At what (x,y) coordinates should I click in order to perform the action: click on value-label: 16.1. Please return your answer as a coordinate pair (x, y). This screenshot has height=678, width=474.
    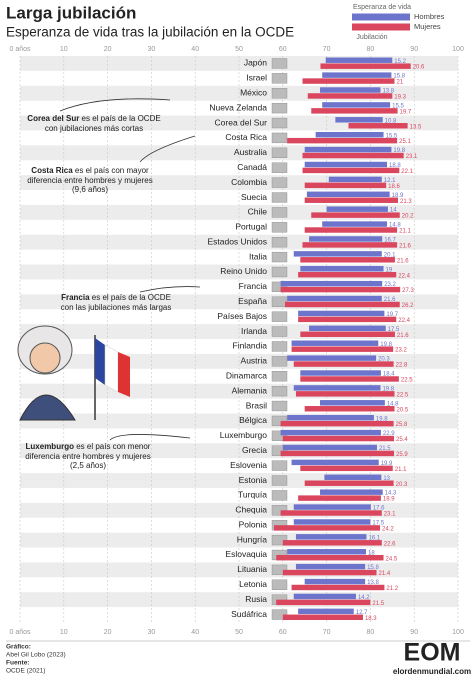
    Looking at the image, I should click on (374, 538).